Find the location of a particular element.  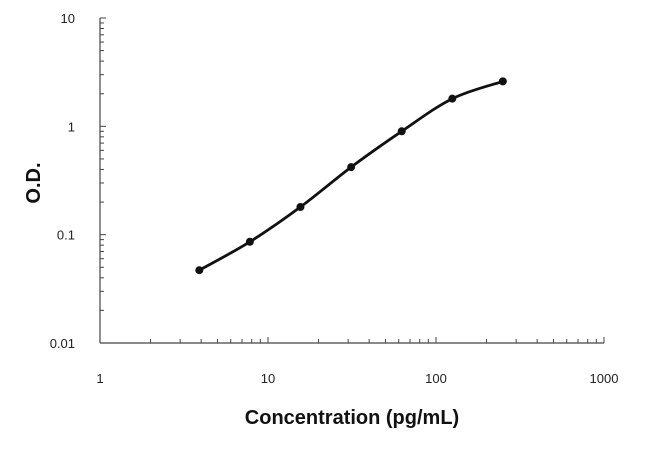

x-tick-label: 100 is located at coordinates (436, 378).